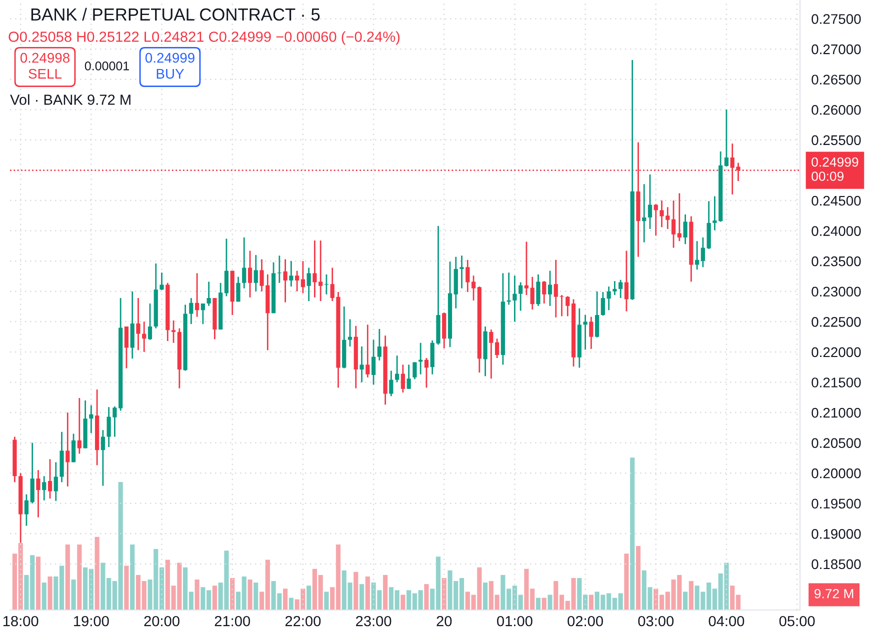 This screenshot has height=639, width=874. I want to click on annotation: 0.24998 SELL, so click(45, 65).